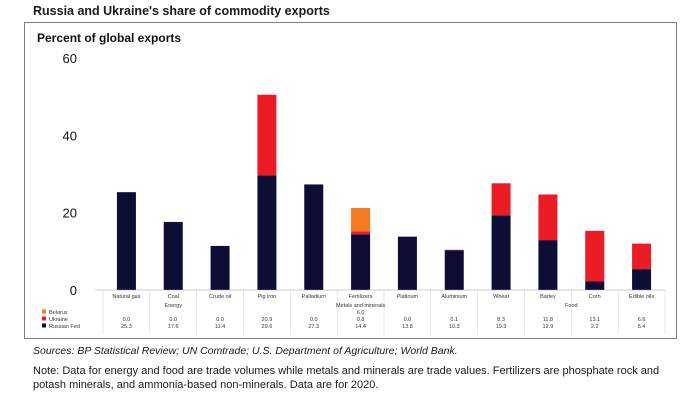  What do you see at coordinates (64, 327) in the screenshot?
I see `legend-label: Russian Fed` at bounding box center [64, 327].